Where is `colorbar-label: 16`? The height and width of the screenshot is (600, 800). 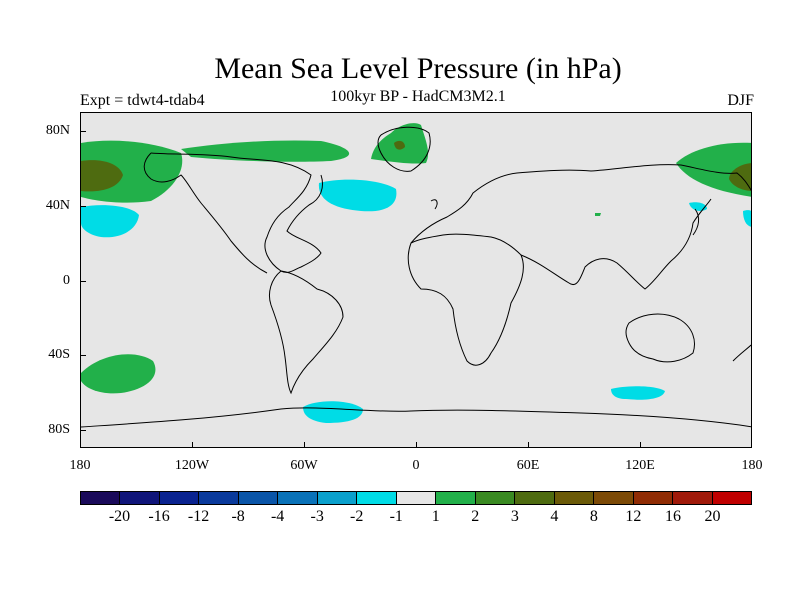
colorbar-label: 16 is located at coordinates (672, 516).